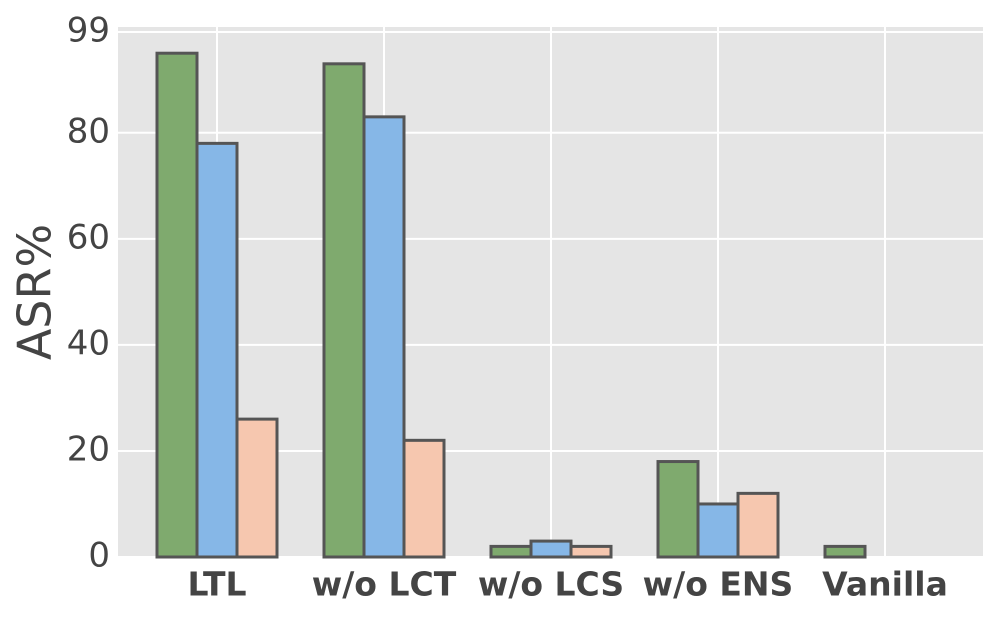 This screenshot has height=617, width=997. Describe the element at coordinates (384, 584) in the screenshot. I see `x-tick-label: w/o LCT` at that location.